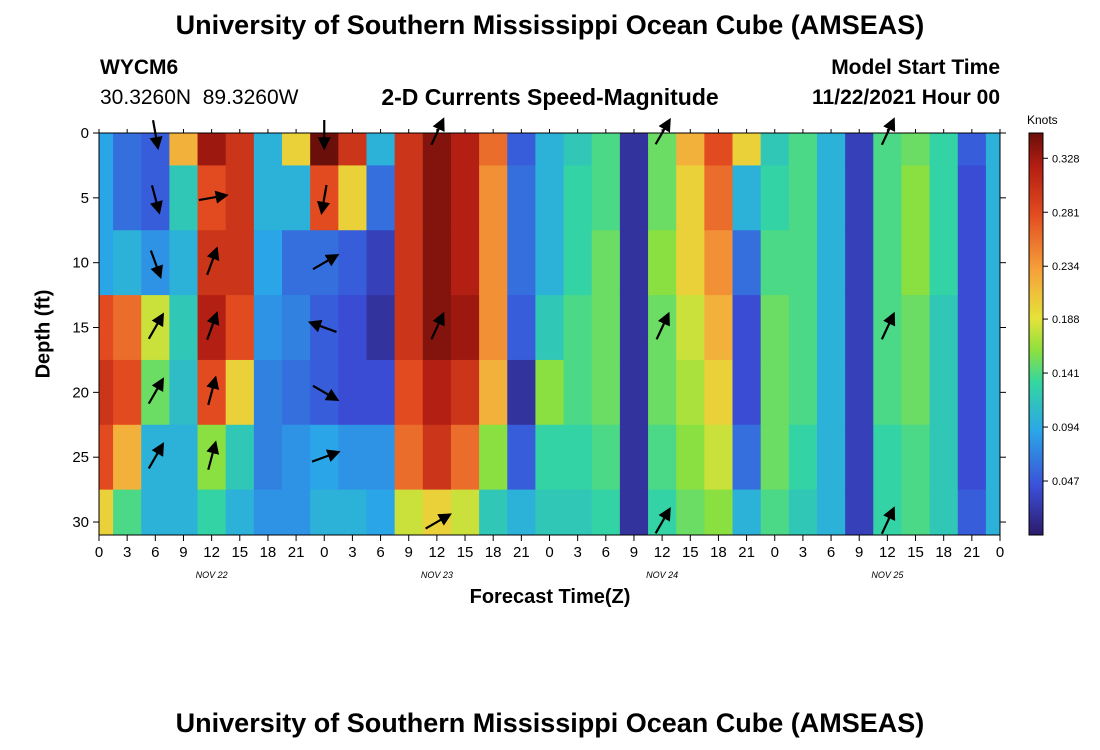 The height and width of the screenshot is (750, 1100). I want to click on station-id: WYCM6, so click(139, 67).